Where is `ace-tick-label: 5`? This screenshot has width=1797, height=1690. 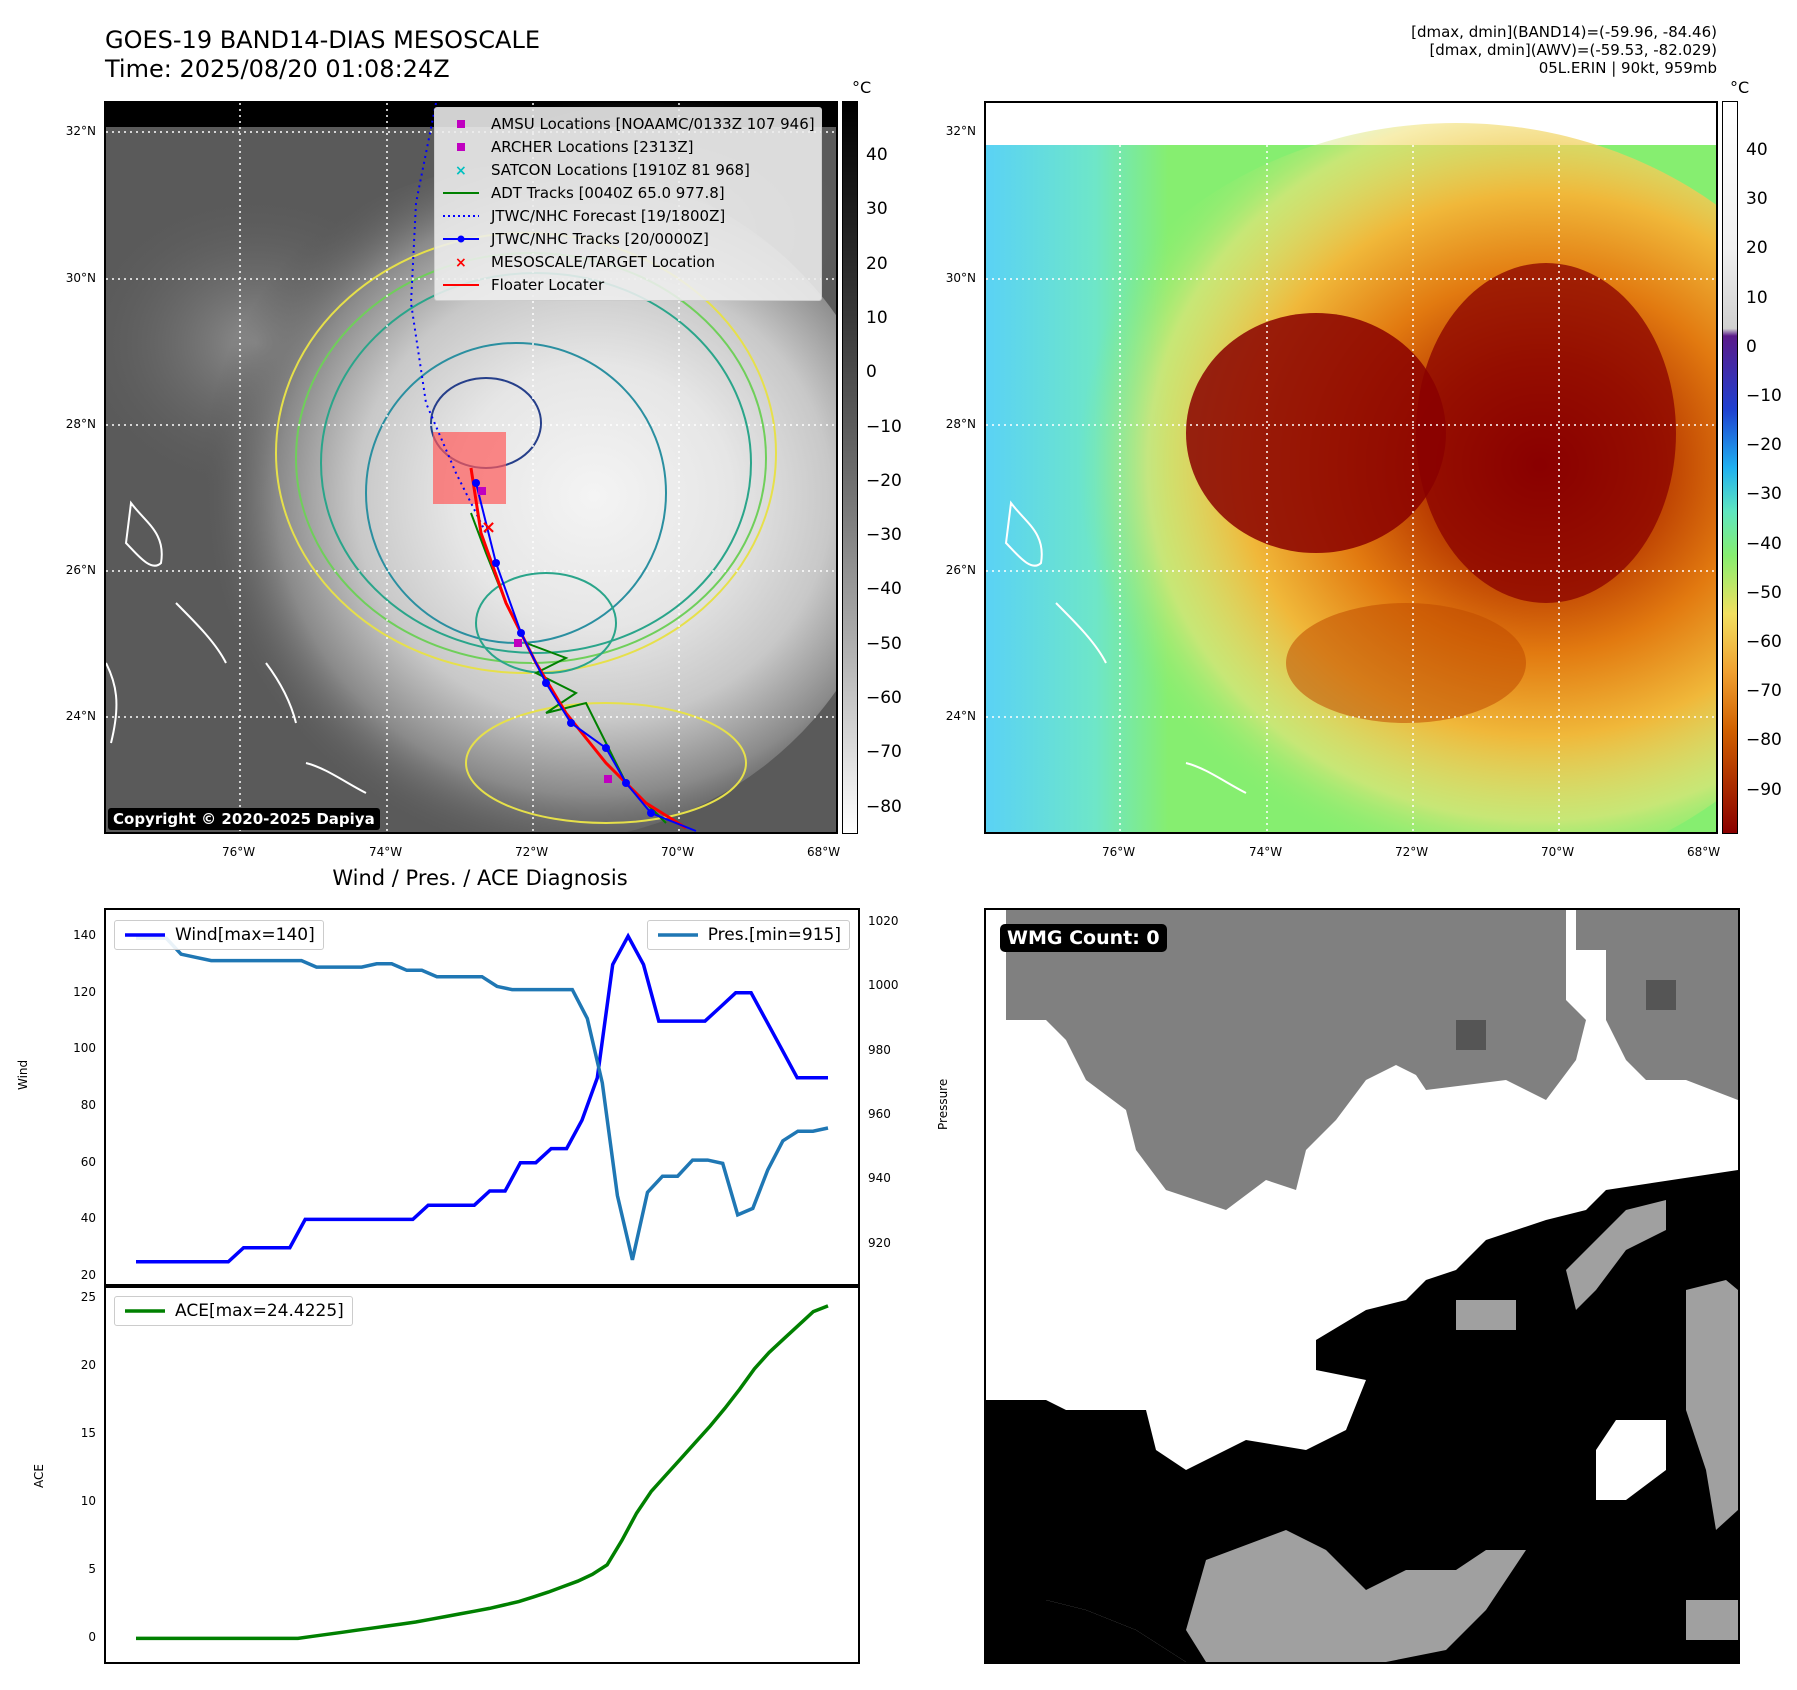 ace-tick-label: 5 is located at coordinates (92, 1569).